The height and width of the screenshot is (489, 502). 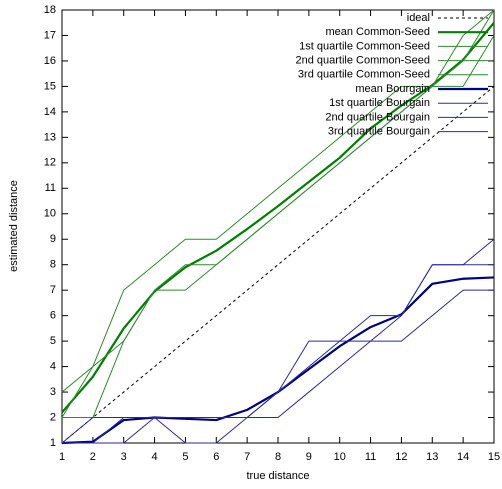 What do you see at coordinates (418, 18) in the screenshot?
I see `legend-label: ideal` at bounding box center [418, 18].